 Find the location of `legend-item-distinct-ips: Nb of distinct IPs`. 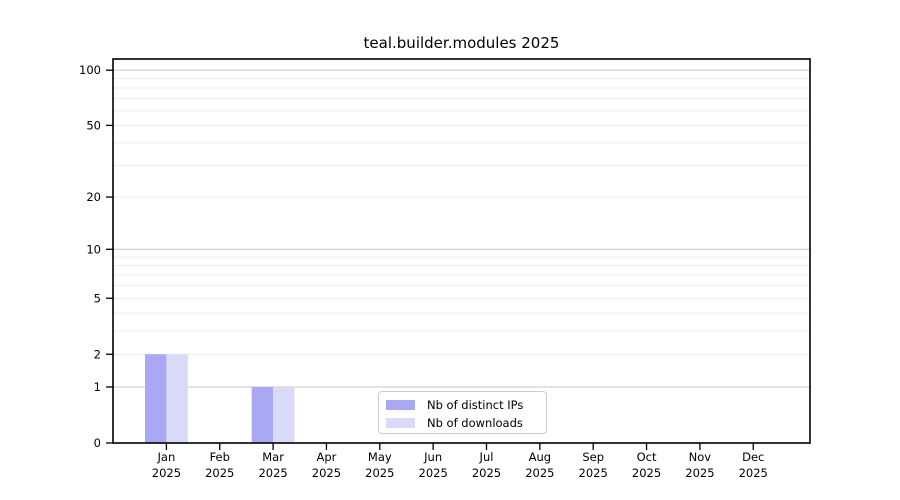

legend-item-distinct-ips: Nb of distinct IPs is located at coordinates (466, 405).